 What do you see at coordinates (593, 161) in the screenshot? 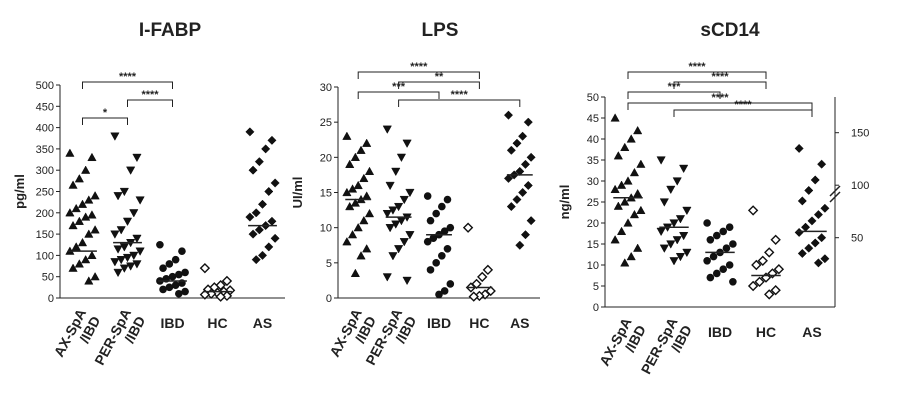
I see `y-tick-label: 35` at bounding box center [593, 161].